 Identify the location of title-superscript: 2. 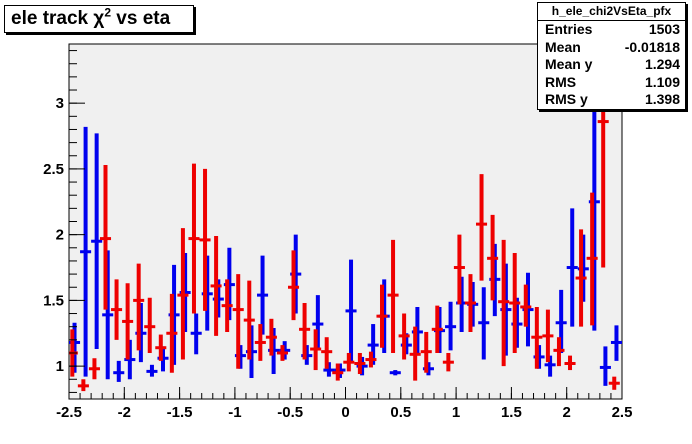
(108, 12).